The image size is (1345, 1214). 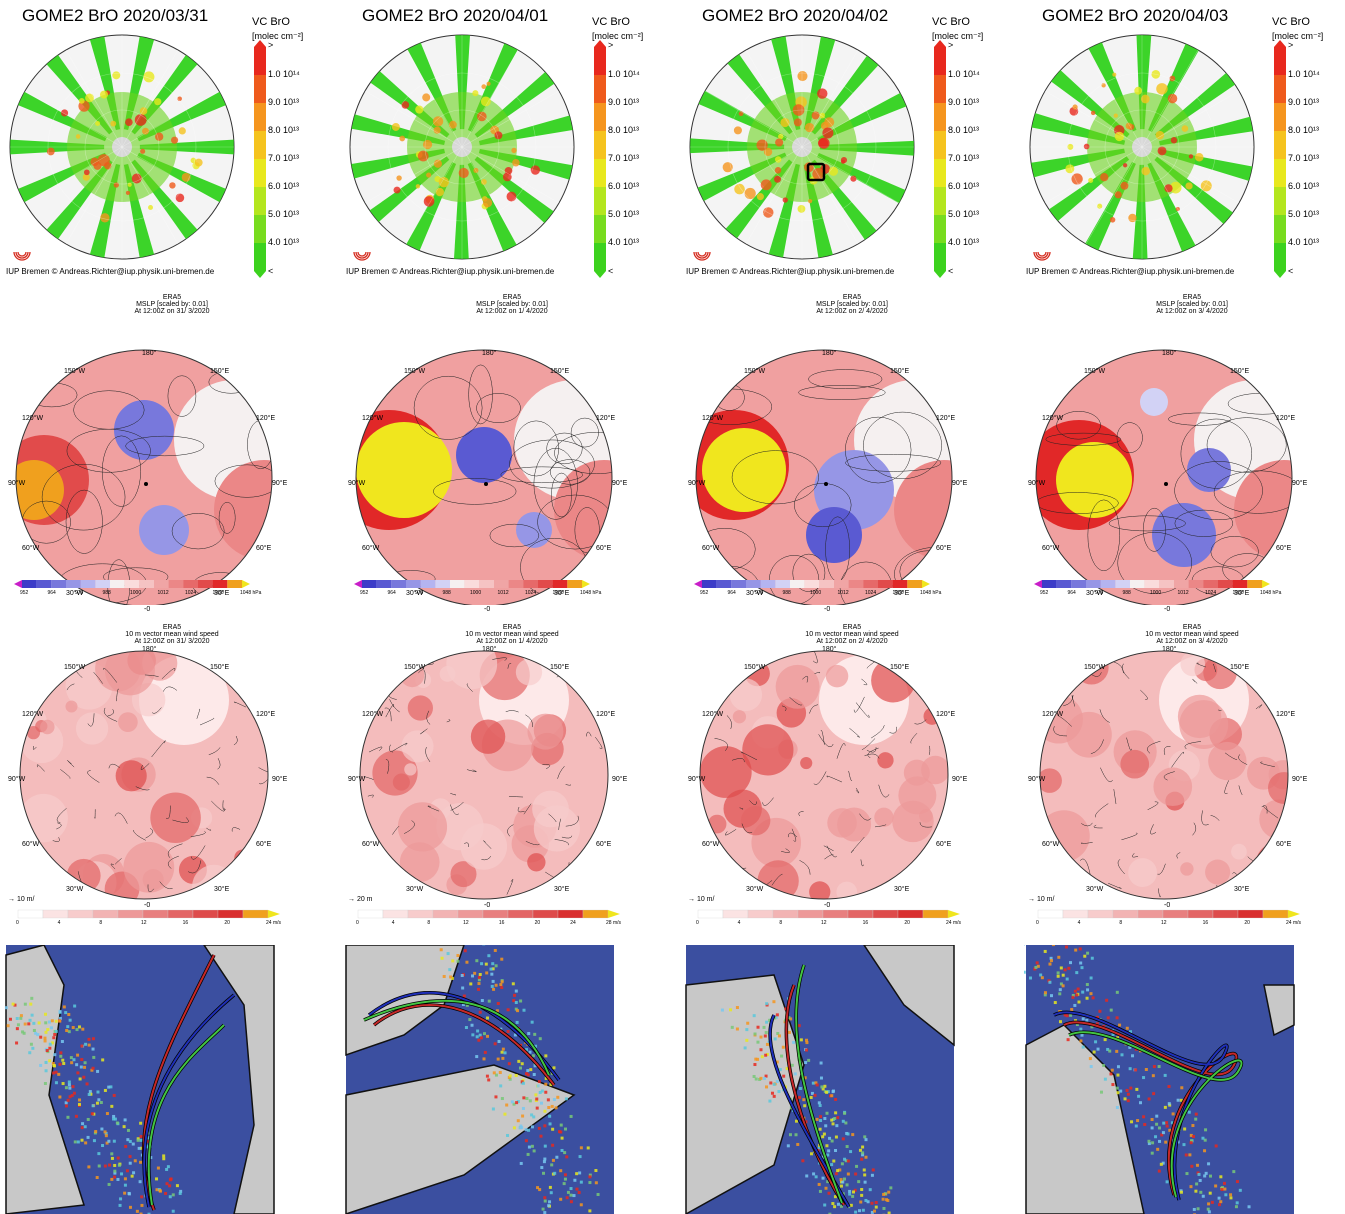 What do you see at coordinates (488, 914) in the screenshot?
I see `wind-colorbar` at bounding box center [488, 914].